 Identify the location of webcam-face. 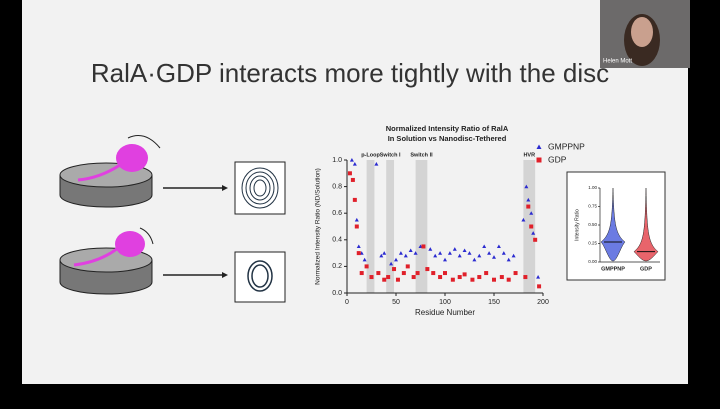
(642, 32).